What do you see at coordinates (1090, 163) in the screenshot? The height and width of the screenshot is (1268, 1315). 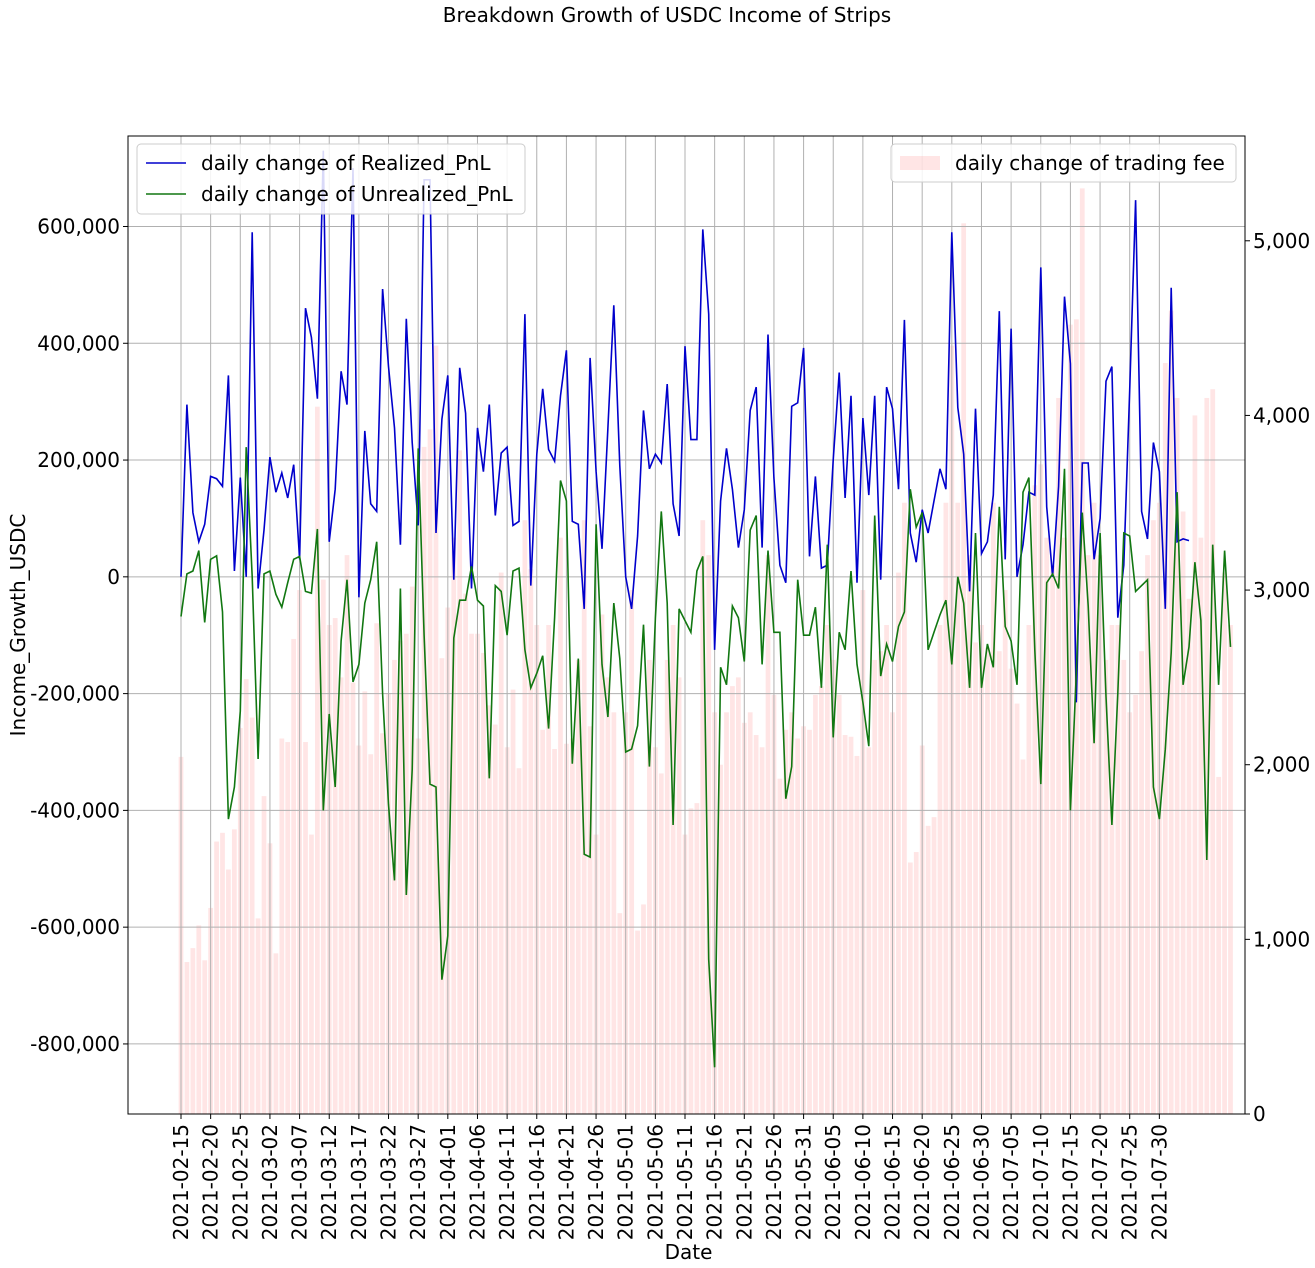 I see `legend-label: daily change of trading fee` at bounding box center [1090, 163].